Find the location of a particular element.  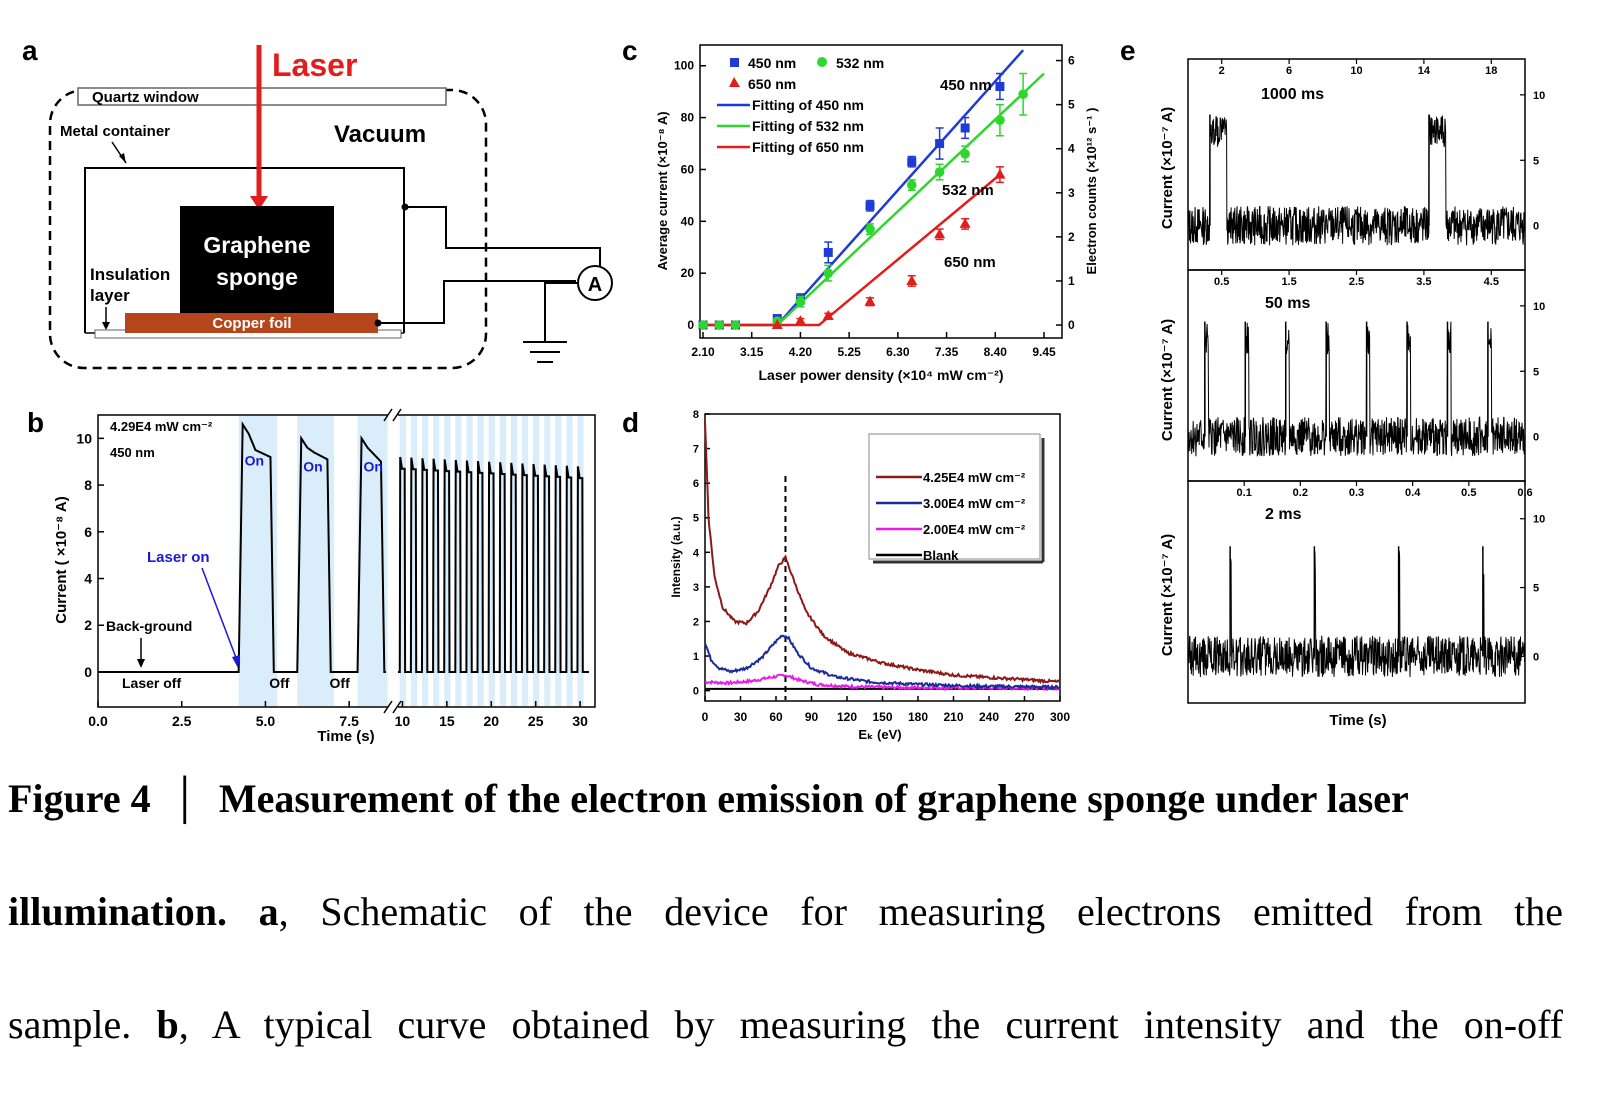

panel-e-xtick-label: 0.1 is located at coordinates (1244, 493).